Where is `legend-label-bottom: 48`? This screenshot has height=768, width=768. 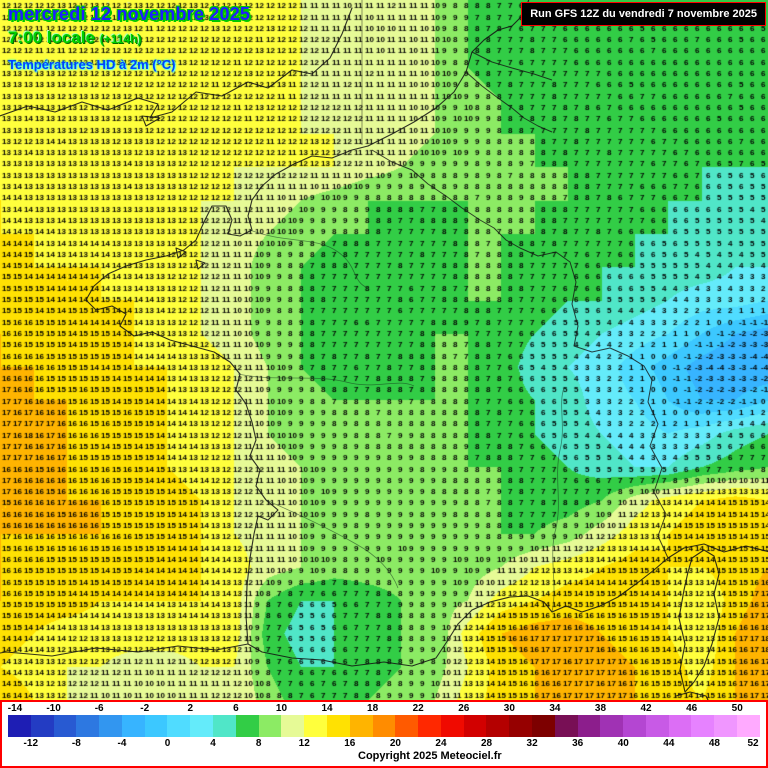
legend-label-bottom: 48 is located at coordinates (714, 743).